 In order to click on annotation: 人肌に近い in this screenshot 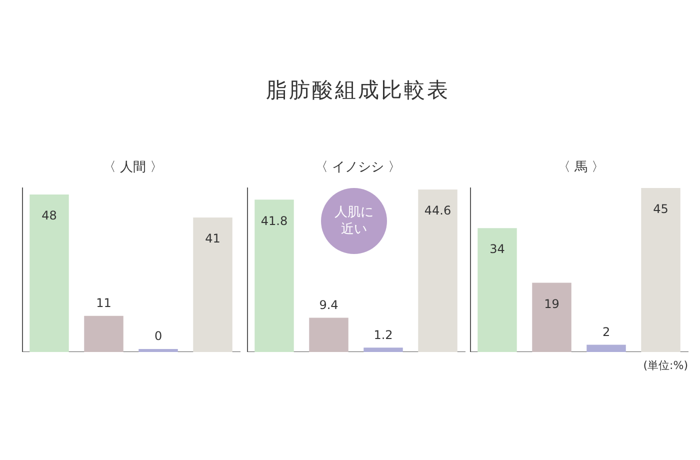, I will do `click(354, 221)`.